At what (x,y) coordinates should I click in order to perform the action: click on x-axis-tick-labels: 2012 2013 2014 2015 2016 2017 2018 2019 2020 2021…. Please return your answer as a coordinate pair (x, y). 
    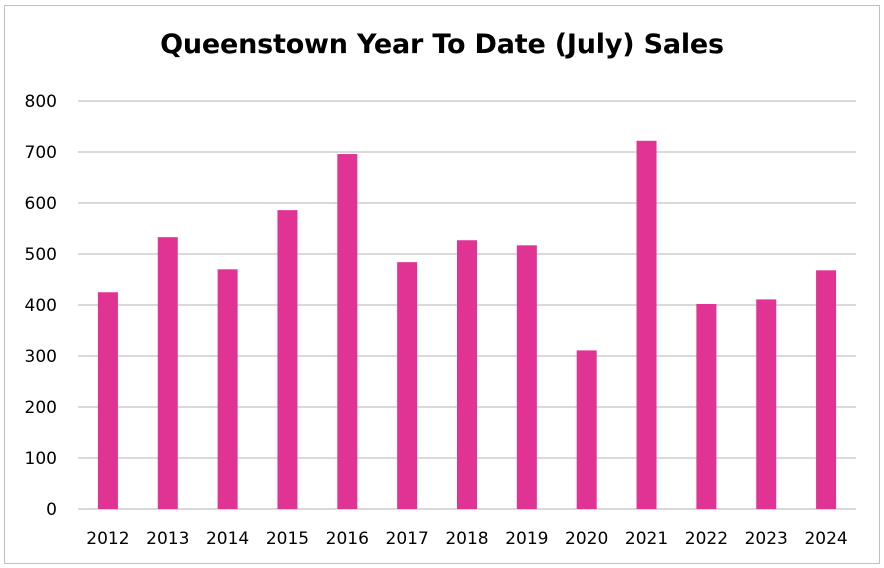
    Looking at the image, I should click on (466, 539).